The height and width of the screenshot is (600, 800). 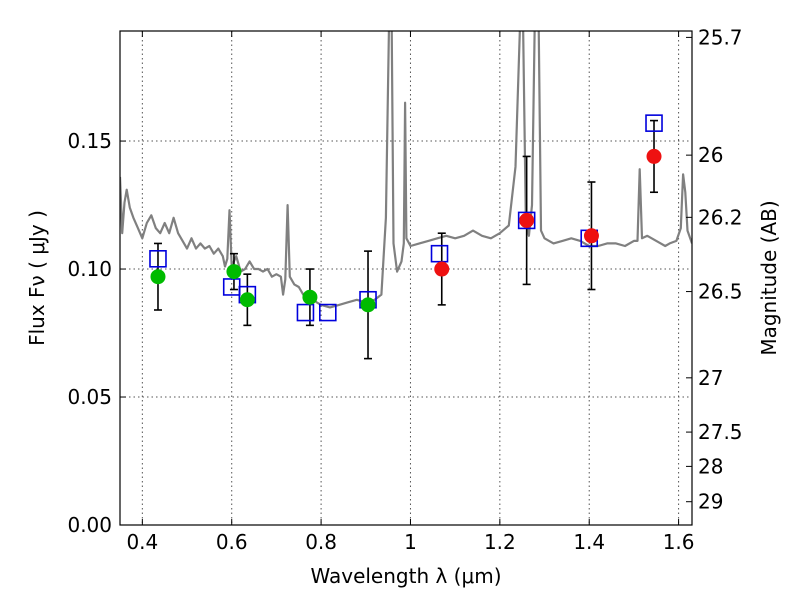 I want to click on y2-tick-label: 28, so click(x=710, y=466).